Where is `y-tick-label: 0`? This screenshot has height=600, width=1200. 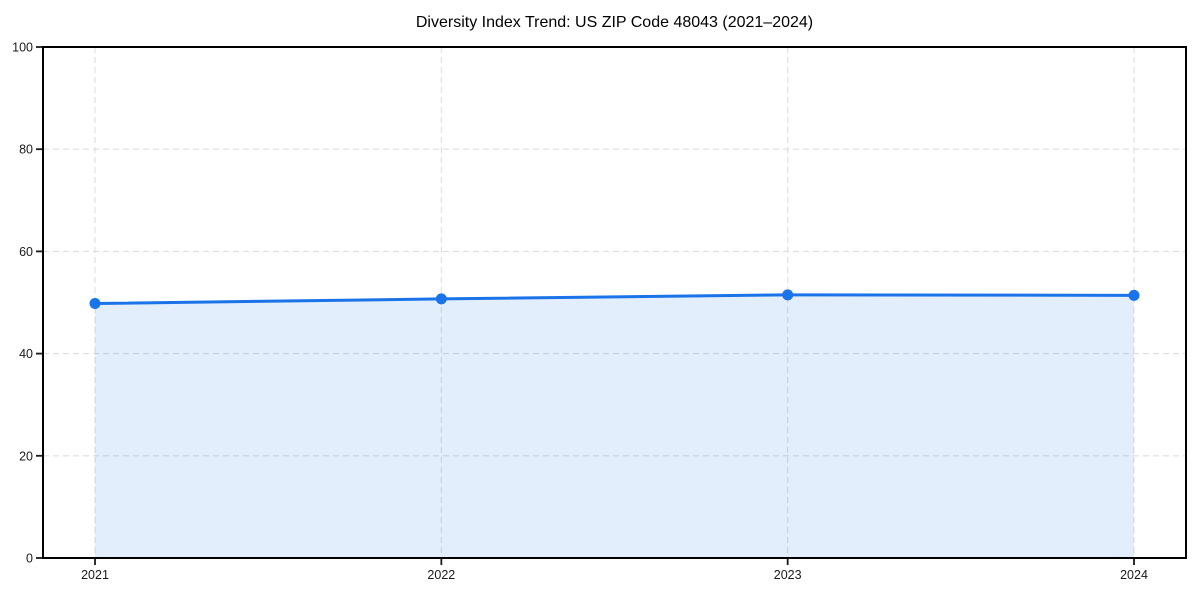
y-tick-label: 0 is located at coordinates (29, 559).